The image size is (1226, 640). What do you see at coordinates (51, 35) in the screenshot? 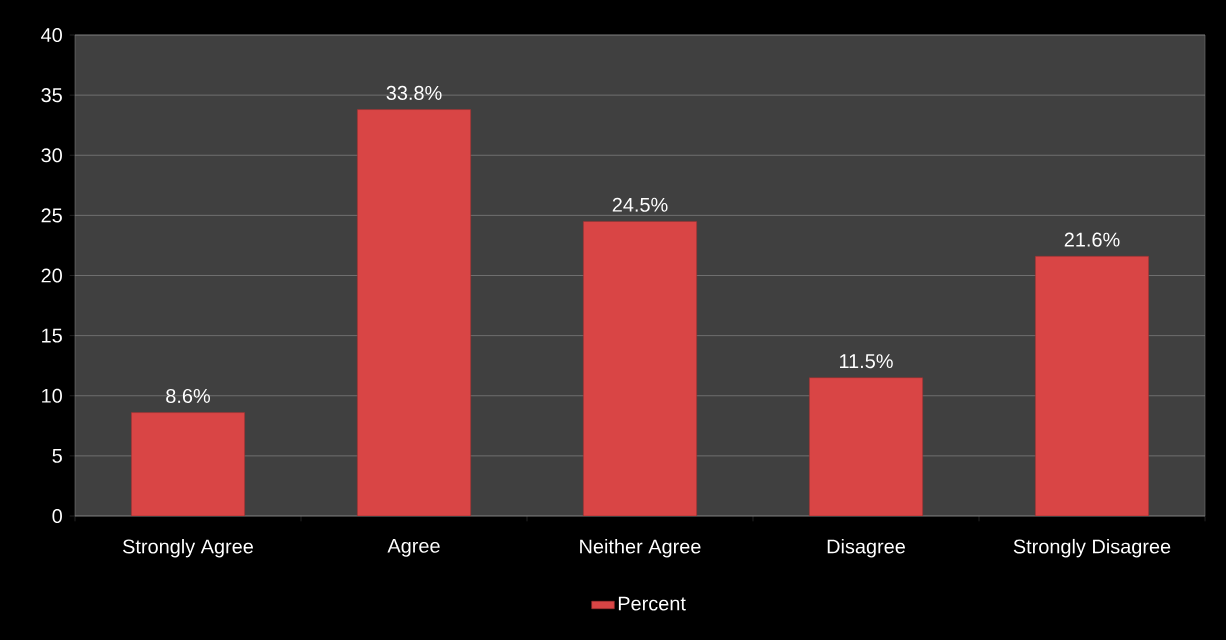
I see `y-tick-label: 40` at bounding box center [51, 35].